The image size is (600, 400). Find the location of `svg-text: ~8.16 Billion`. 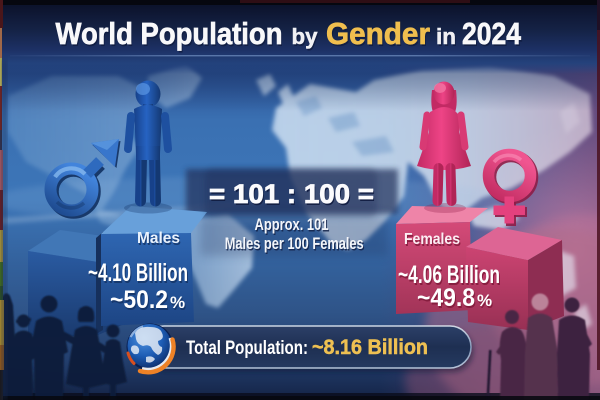

svg-text: ~8.16 Billion is located at coordinates (370, 347).